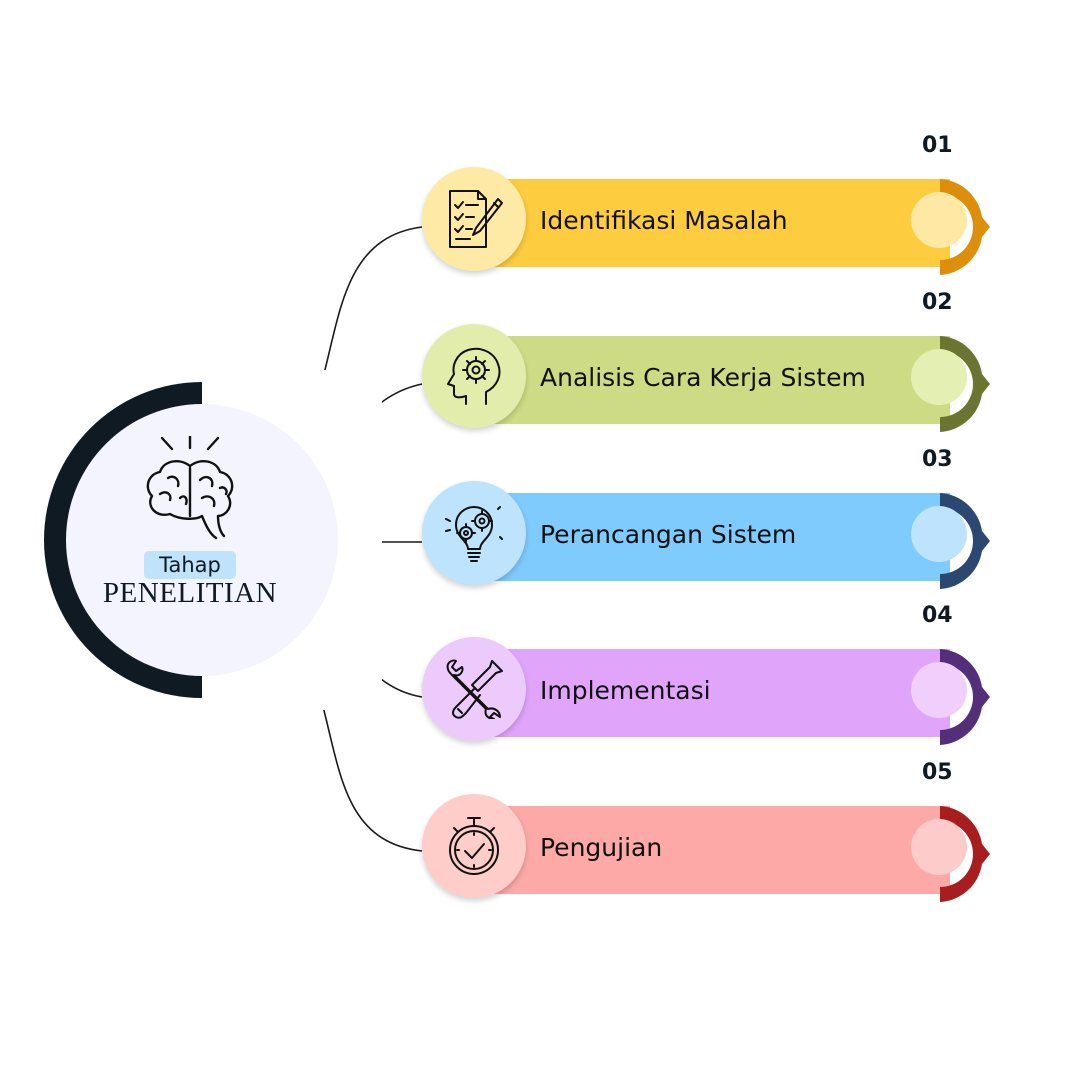 The height and width of the screenshot is (1080, 1080). What do you see at coordinates (664, 220) in the screenshot?
I see `step-label: Identifikasi Masalah` at bounding box center [664, 220].